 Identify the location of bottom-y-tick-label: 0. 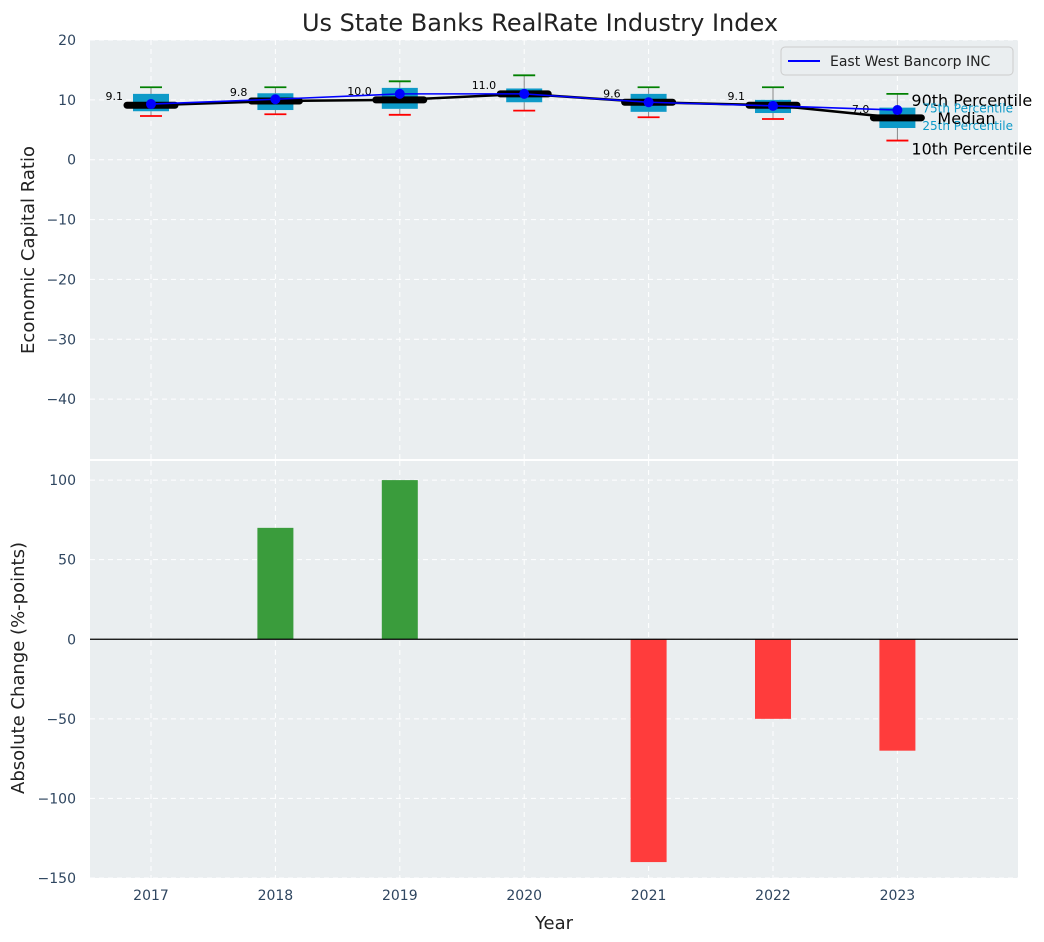
(71, 640).